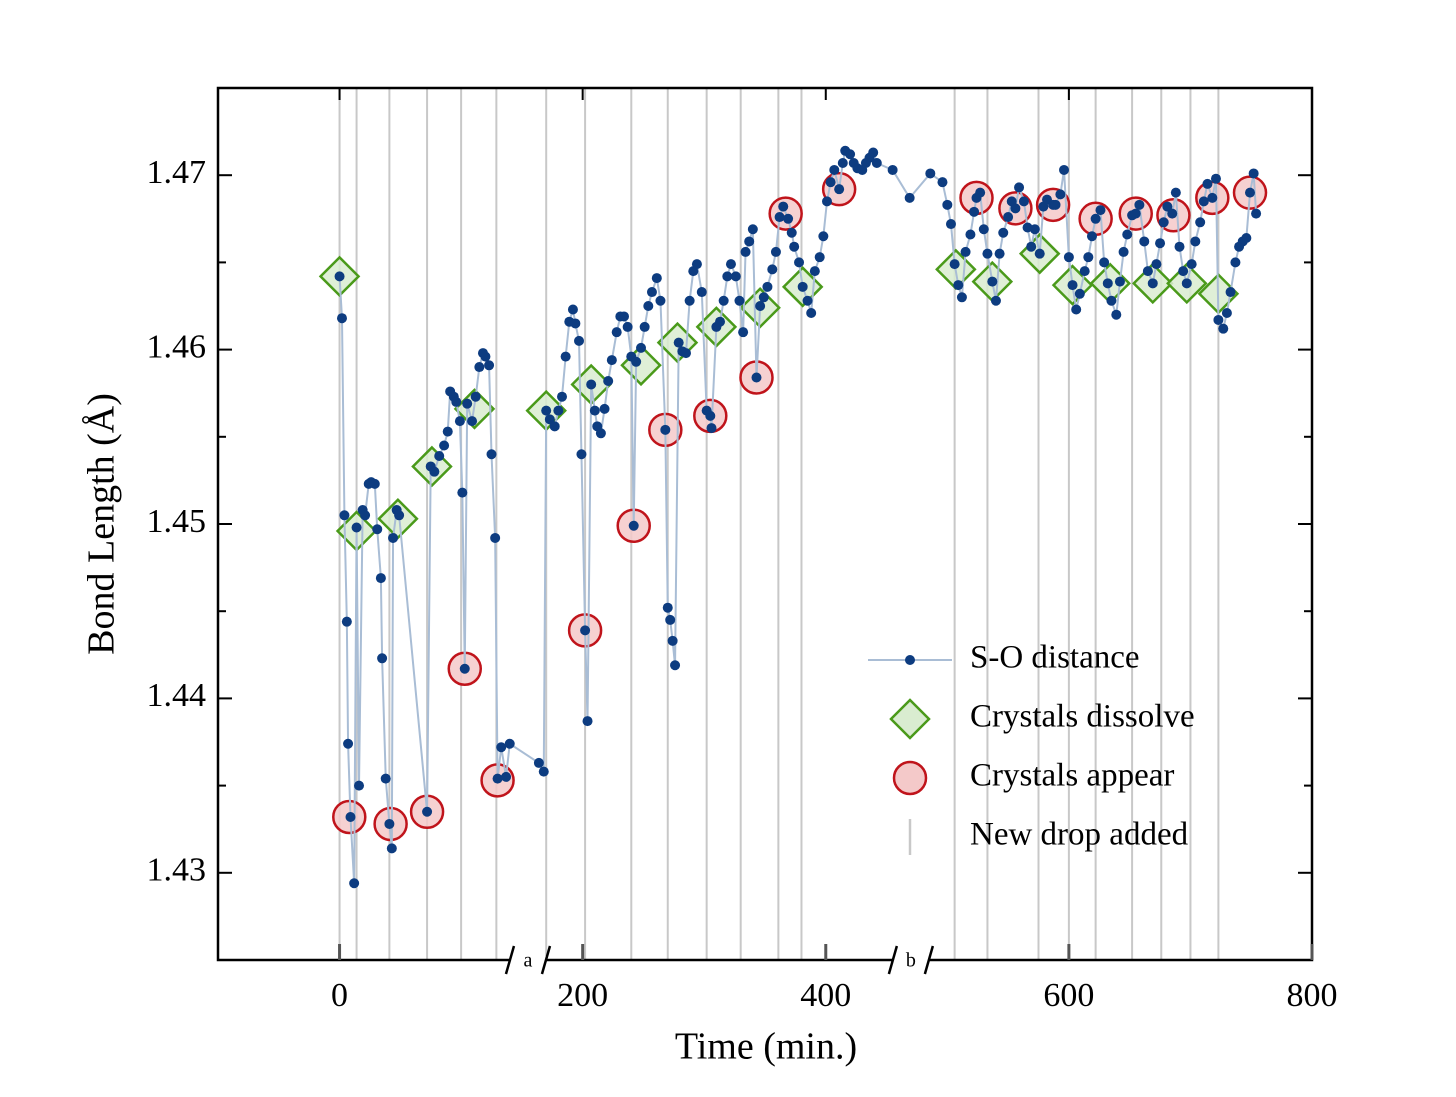  Describe the element at coordinates (102, 524) in the screenshot. I see `y-axis-label: Bond Length (Å)` at that location.